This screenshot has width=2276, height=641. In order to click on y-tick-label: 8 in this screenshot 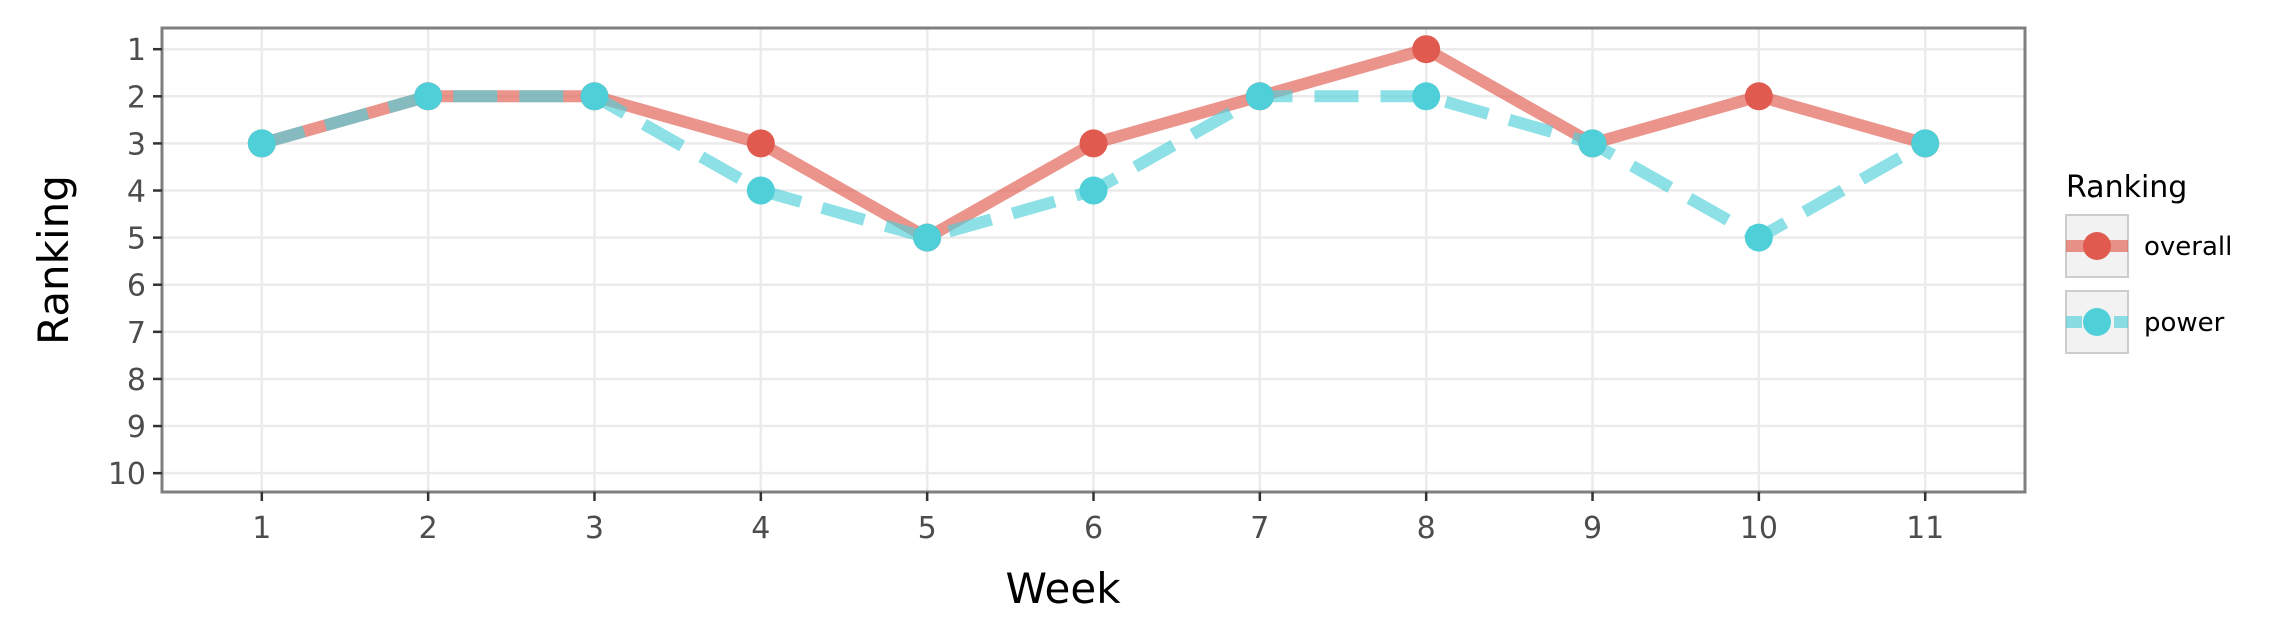, I will do `click(136, 380)`.